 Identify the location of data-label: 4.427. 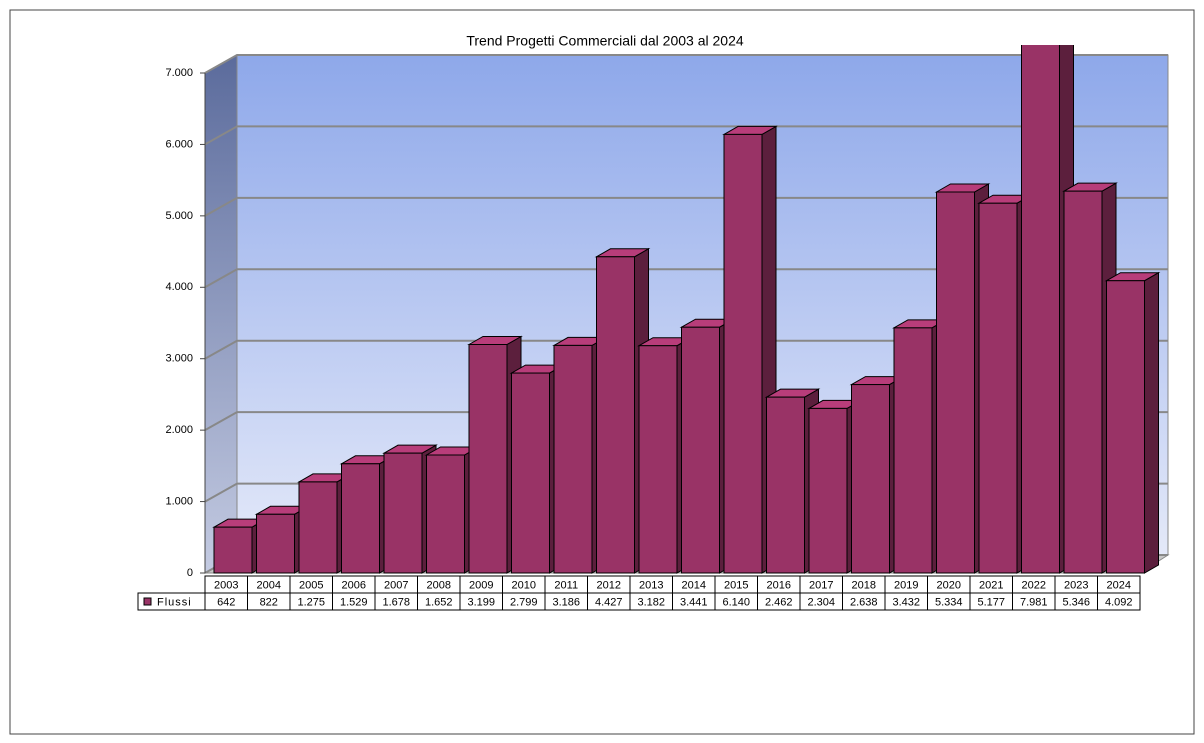
(609, 602).